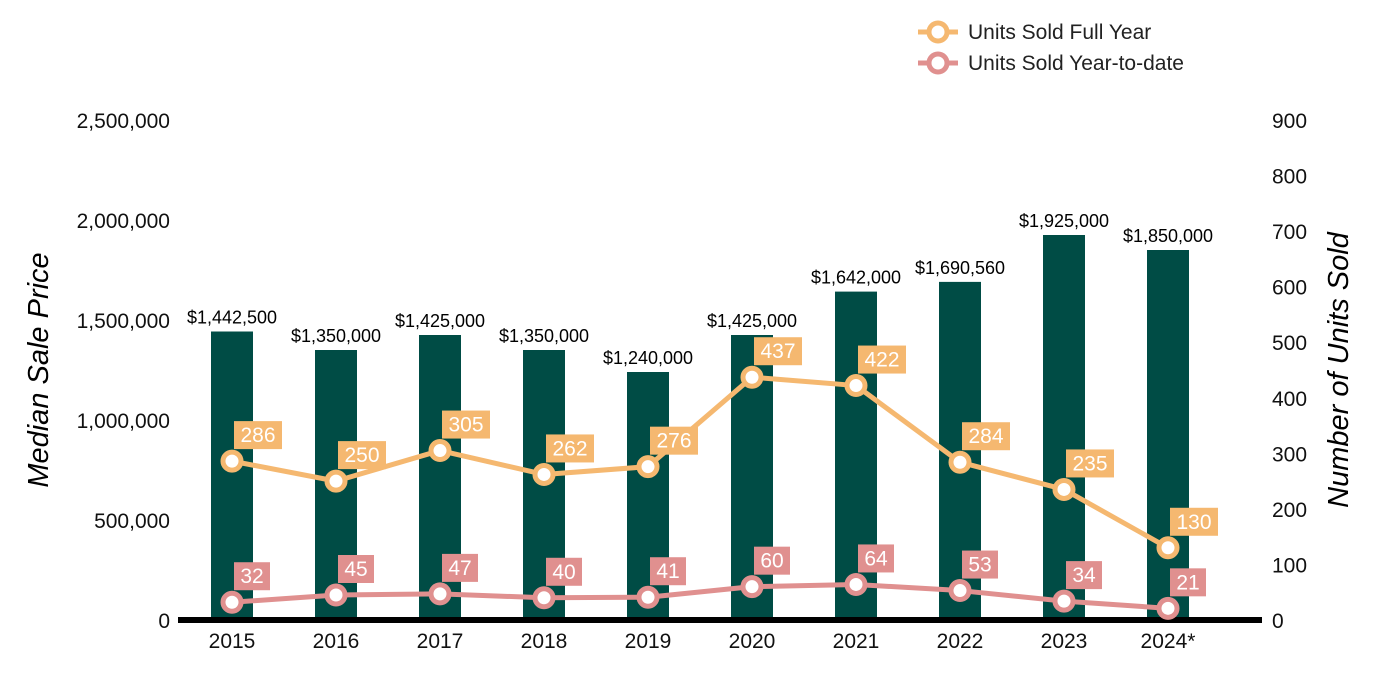  What do you see at coordinates (1168, 236) in the screenshot?
I see `bar-value-label: $1,850,000` at bounding box center [1168, 236].